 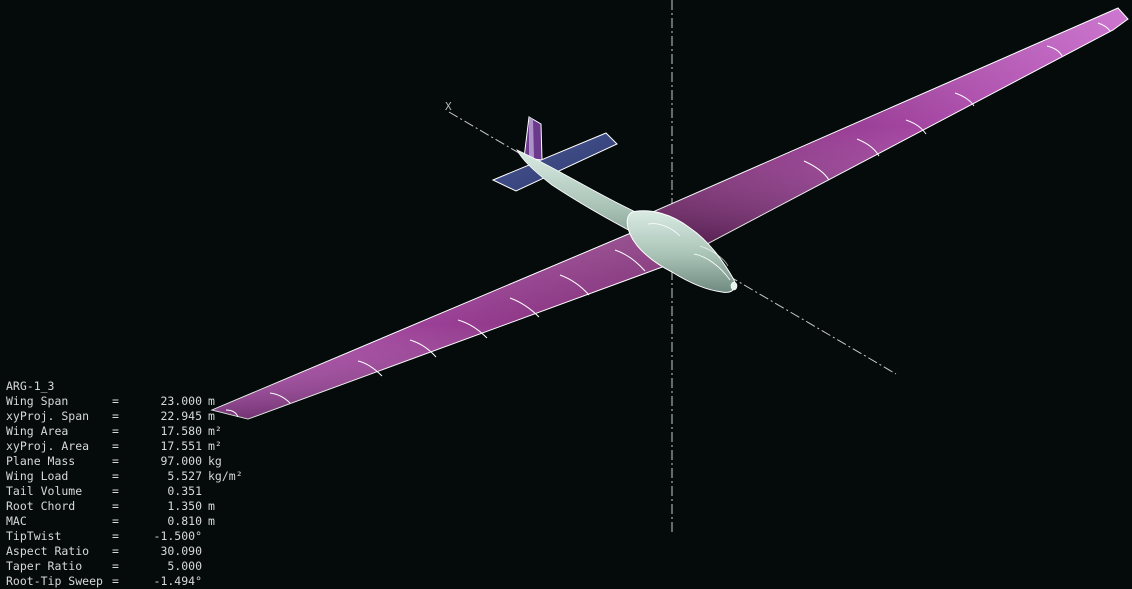 What do you see at coordinates (41, 461) in the screenshot?
I see `property-label: Plane Mass` at bounding box center [41, 461].